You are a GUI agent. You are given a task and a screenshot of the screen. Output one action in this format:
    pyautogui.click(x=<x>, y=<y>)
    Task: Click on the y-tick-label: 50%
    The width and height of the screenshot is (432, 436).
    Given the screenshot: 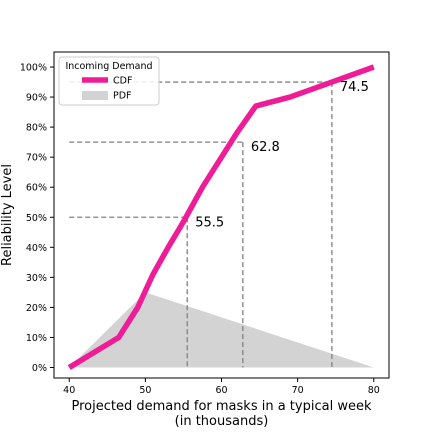 What is the action you would take?
    pyautogui.click(x=36, y=218)
    